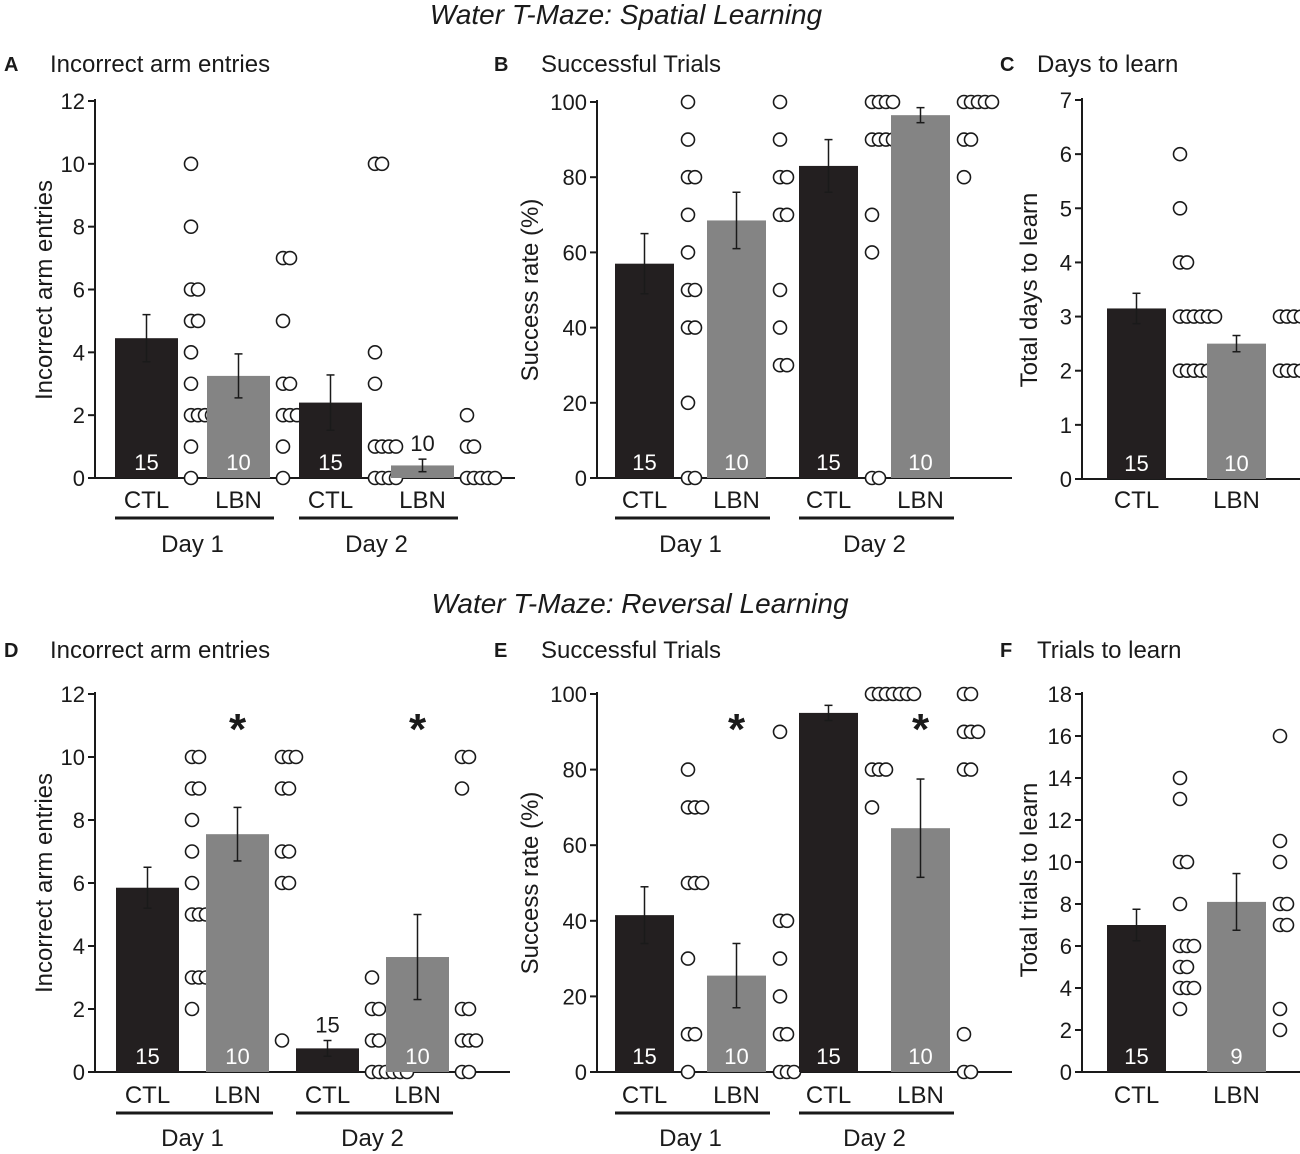 This screenshot has height=1154, width=1300. What do you see at coordinates (1066, 154) in the screenshot?
I see `y-tick-label: 6` at bounding box center [1066, 154].